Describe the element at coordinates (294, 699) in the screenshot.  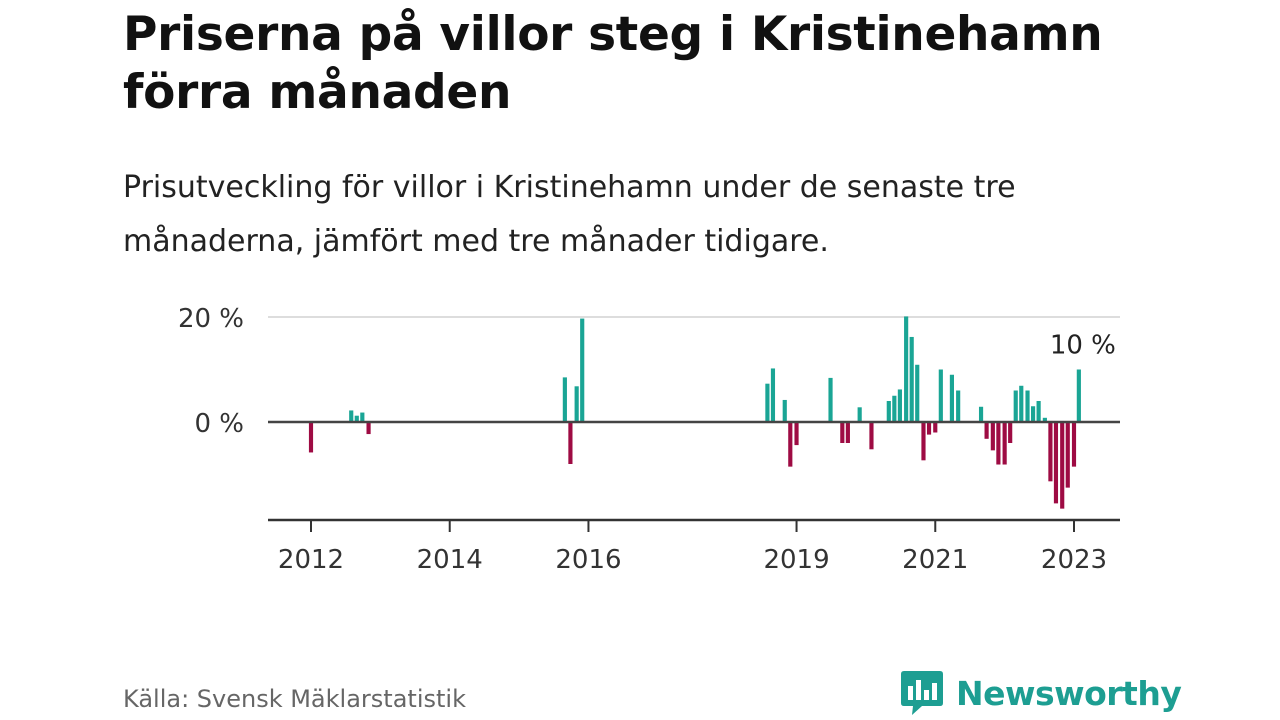
I see `source-note: Källa: Svensk Mäklarstatistik` at that location.